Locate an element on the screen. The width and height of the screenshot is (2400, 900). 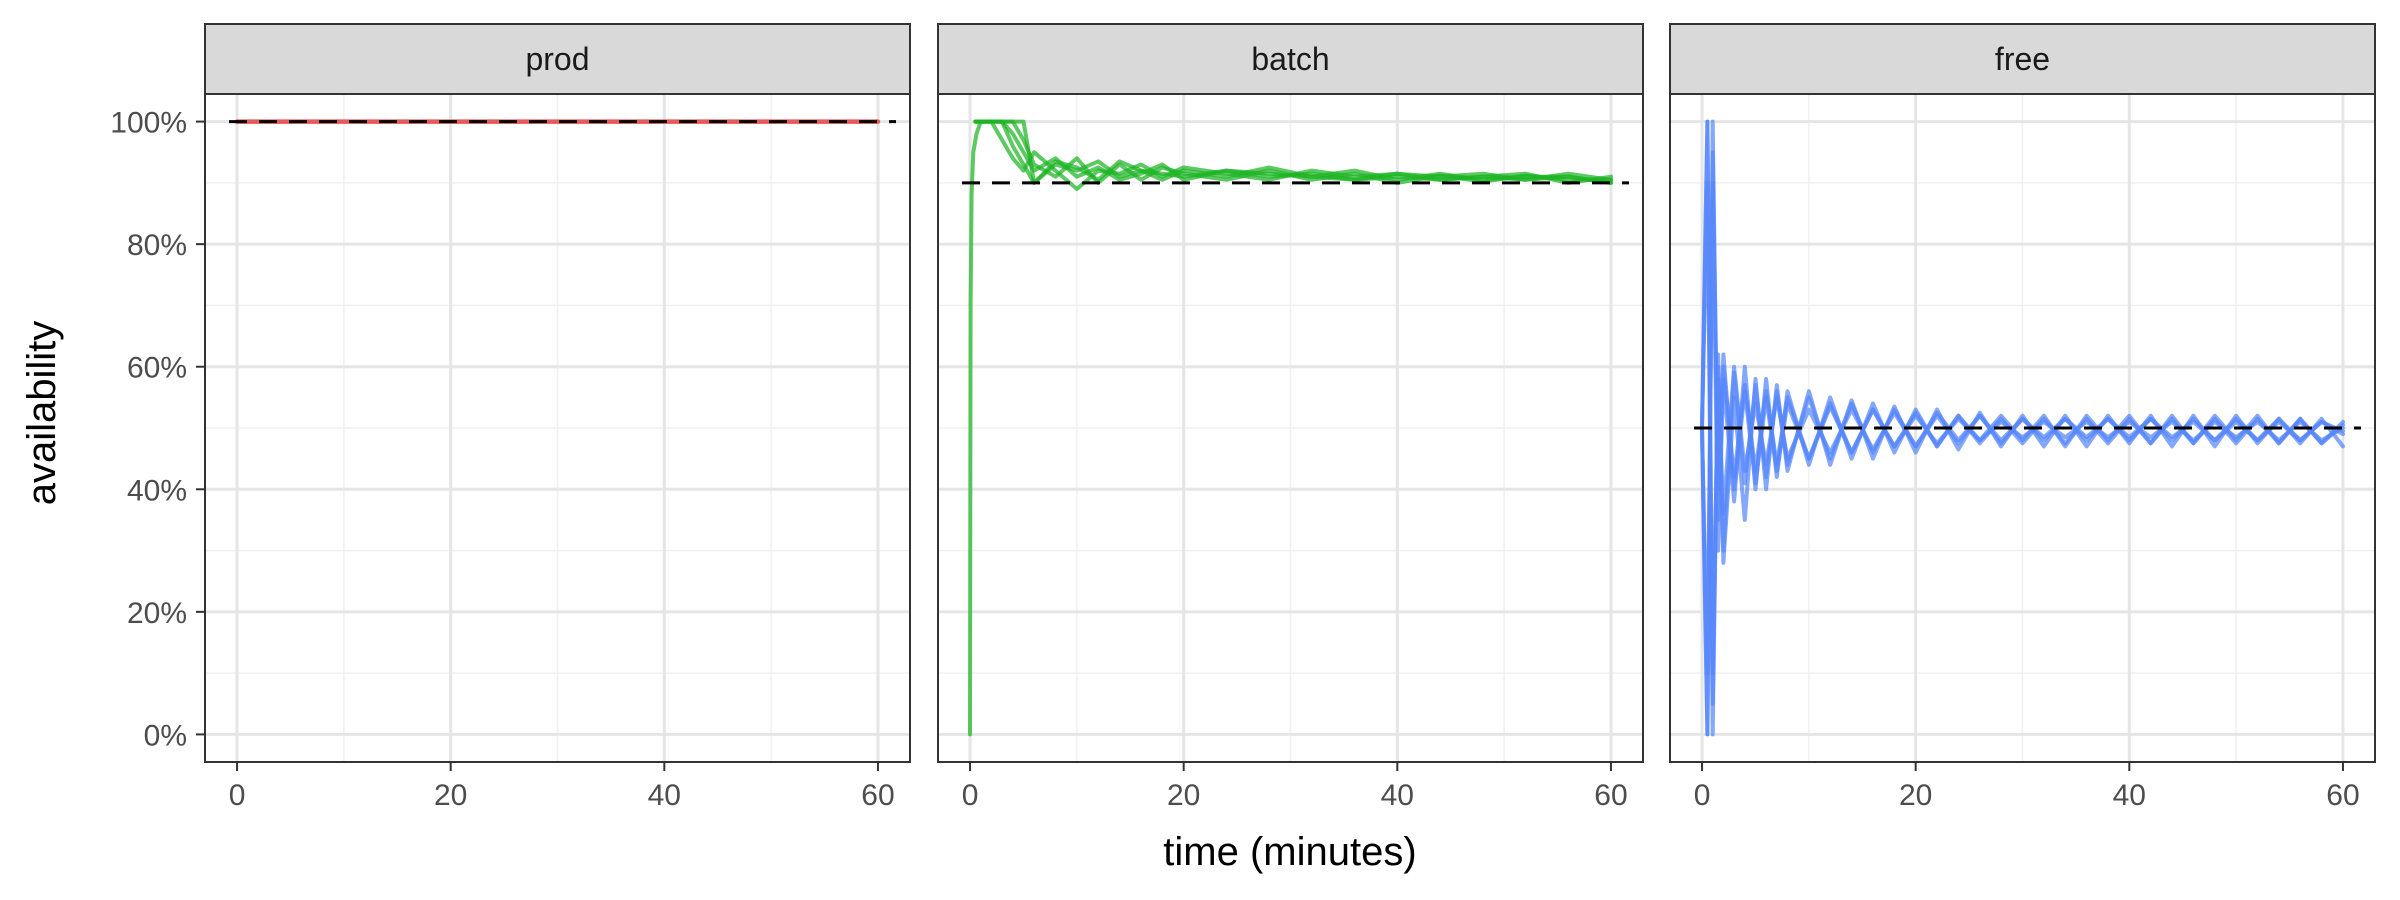
y-tick-label: 0% is located at coordinates (165, 735).